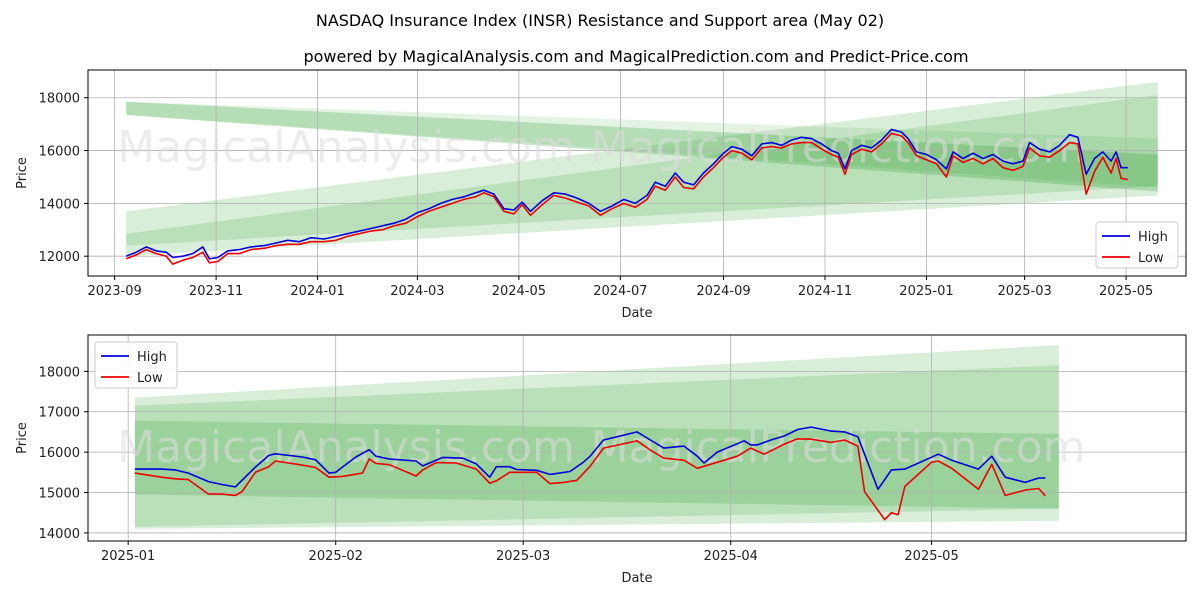 This screenshot has height=600, width=1200. Describe the element at coordinates (519, 291) in the screenshot. I see `x-tick-label: 2024-05` at that location.